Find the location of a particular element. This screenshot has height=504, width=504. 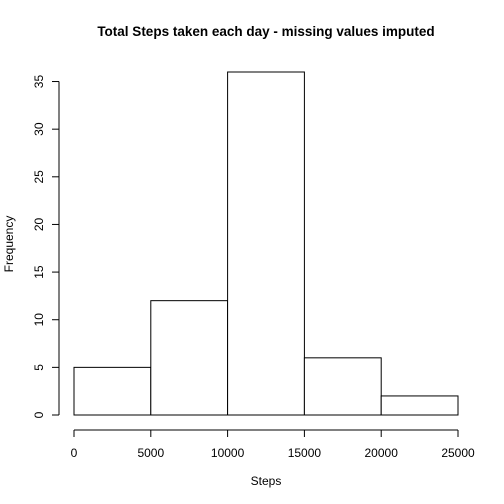

x-tick-label-3: 15000 is located at coordinates (305, 453).